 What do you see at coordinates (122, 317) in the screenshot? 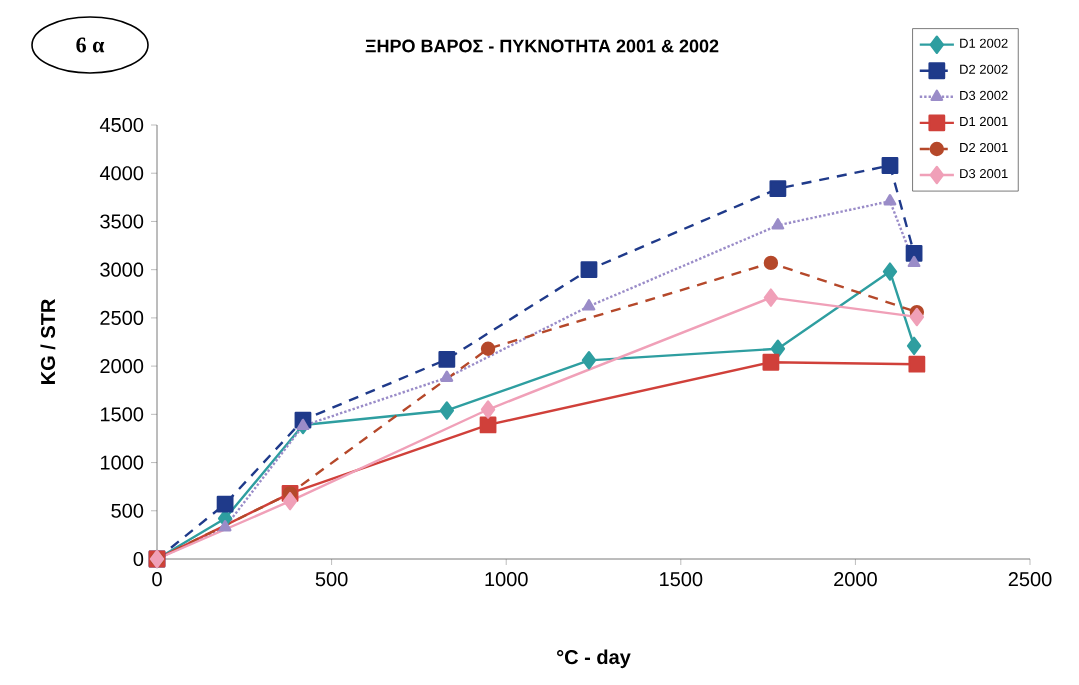
I see `y-tick-label: 2500` at bounding box center [122, 317].